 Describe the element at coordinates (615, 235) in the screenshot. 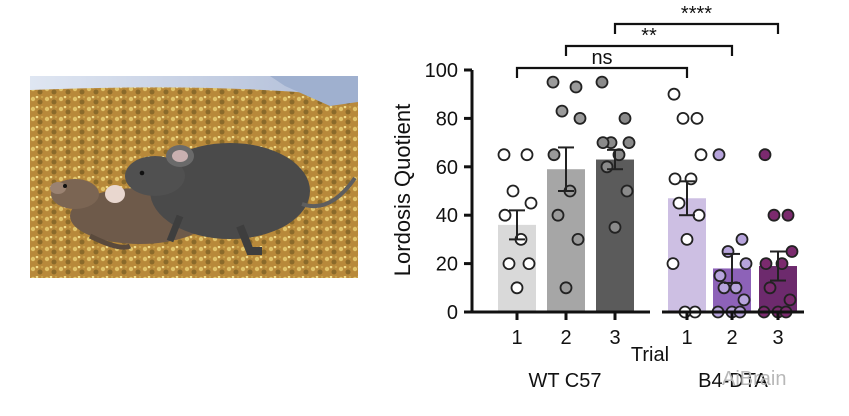

I see `bar` at that location.